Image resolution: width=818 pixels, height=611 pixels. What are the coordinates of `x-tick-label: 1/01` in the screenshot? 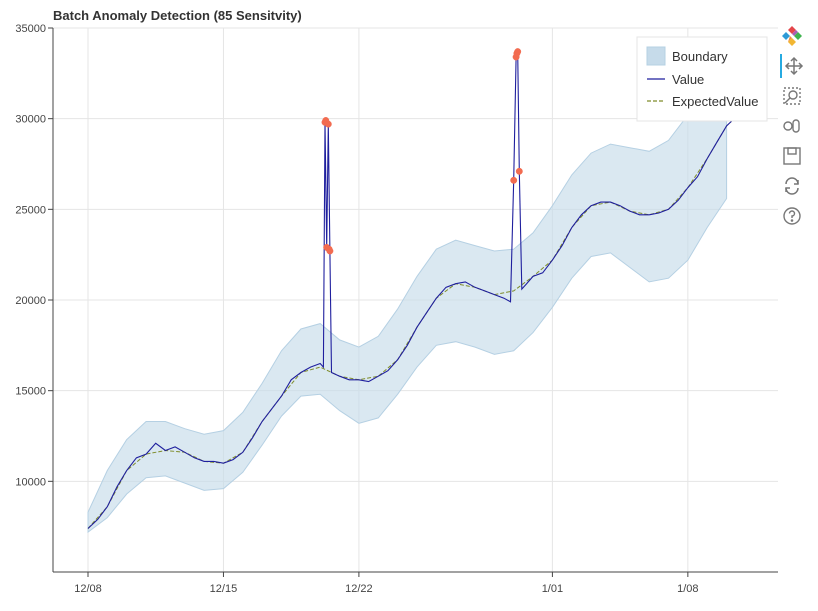 It's located at (552, 589).